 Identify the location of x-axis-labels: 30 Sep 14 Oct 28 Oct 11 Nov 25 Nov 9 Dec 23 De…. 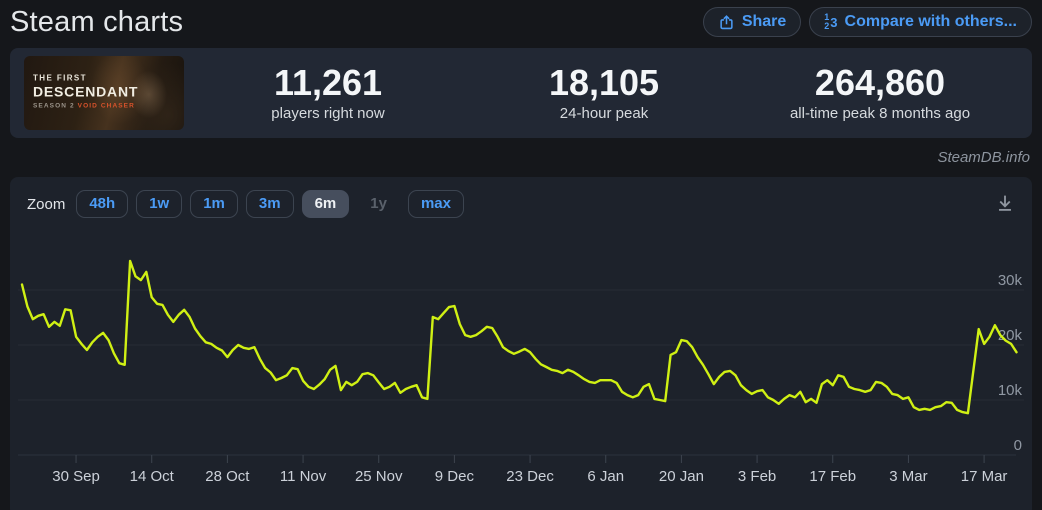
(529, 476).